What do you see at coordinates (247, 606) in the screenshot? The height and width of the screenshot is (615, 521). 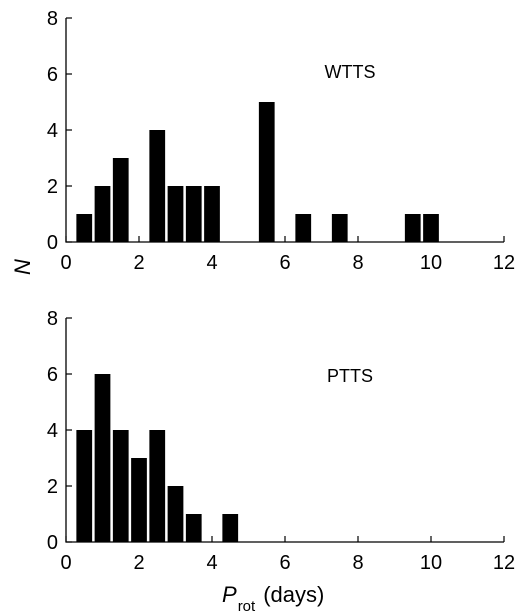 I see `x-axis-label-subscript: rot` at bounding box center [247, 606].